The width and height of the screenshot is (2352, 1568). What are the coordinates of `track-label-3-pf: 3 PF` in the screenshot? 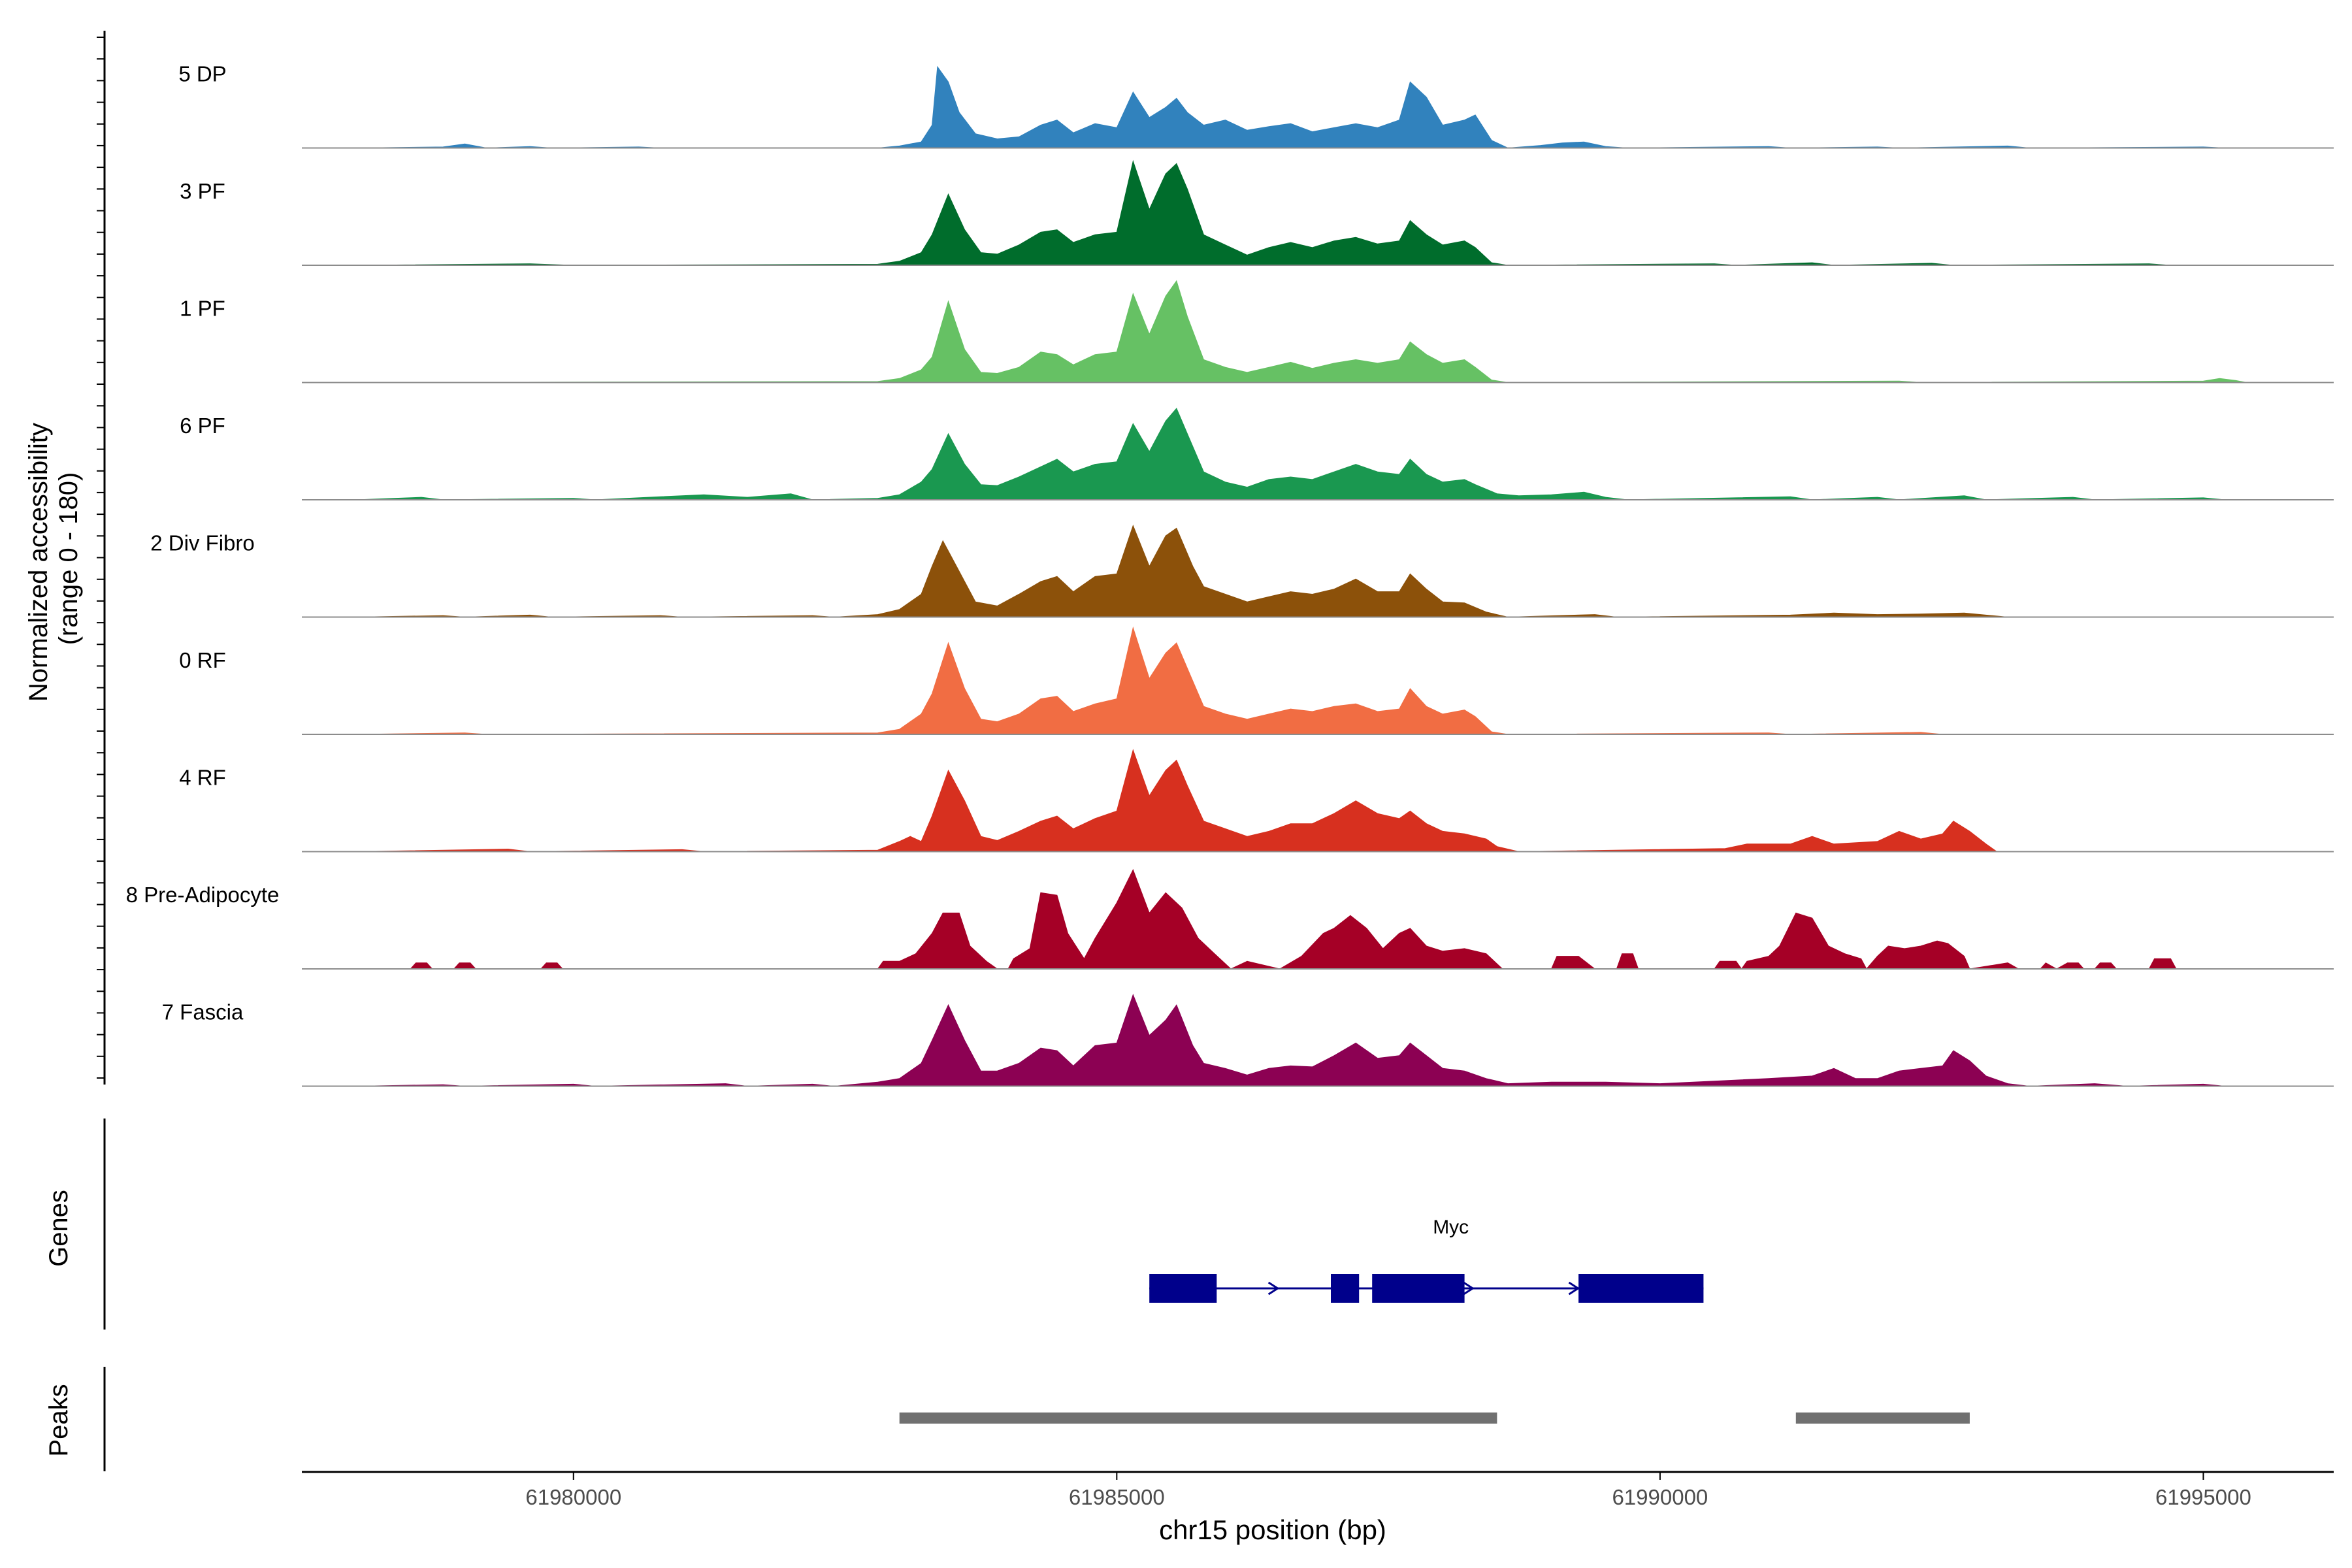 It's located at (202, 191).